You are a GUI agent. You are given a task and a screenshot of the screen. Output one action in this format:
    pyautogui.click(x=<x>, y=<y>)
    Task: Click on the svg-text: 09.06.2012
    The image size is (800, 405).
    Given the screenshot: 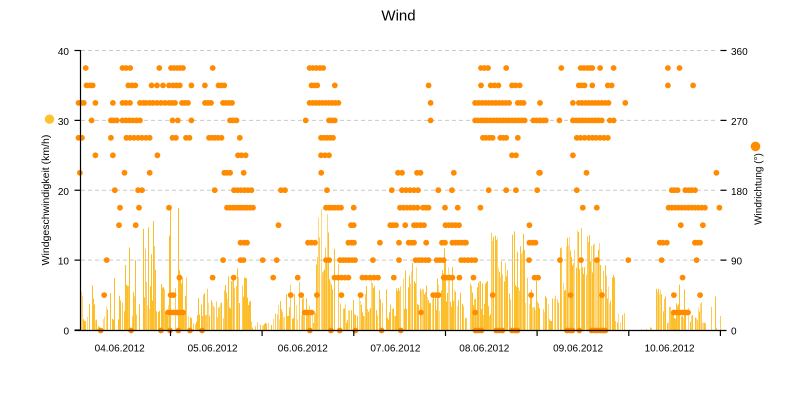 What is the action you would take?
    pyautogui.click(x=578, y=348)
    